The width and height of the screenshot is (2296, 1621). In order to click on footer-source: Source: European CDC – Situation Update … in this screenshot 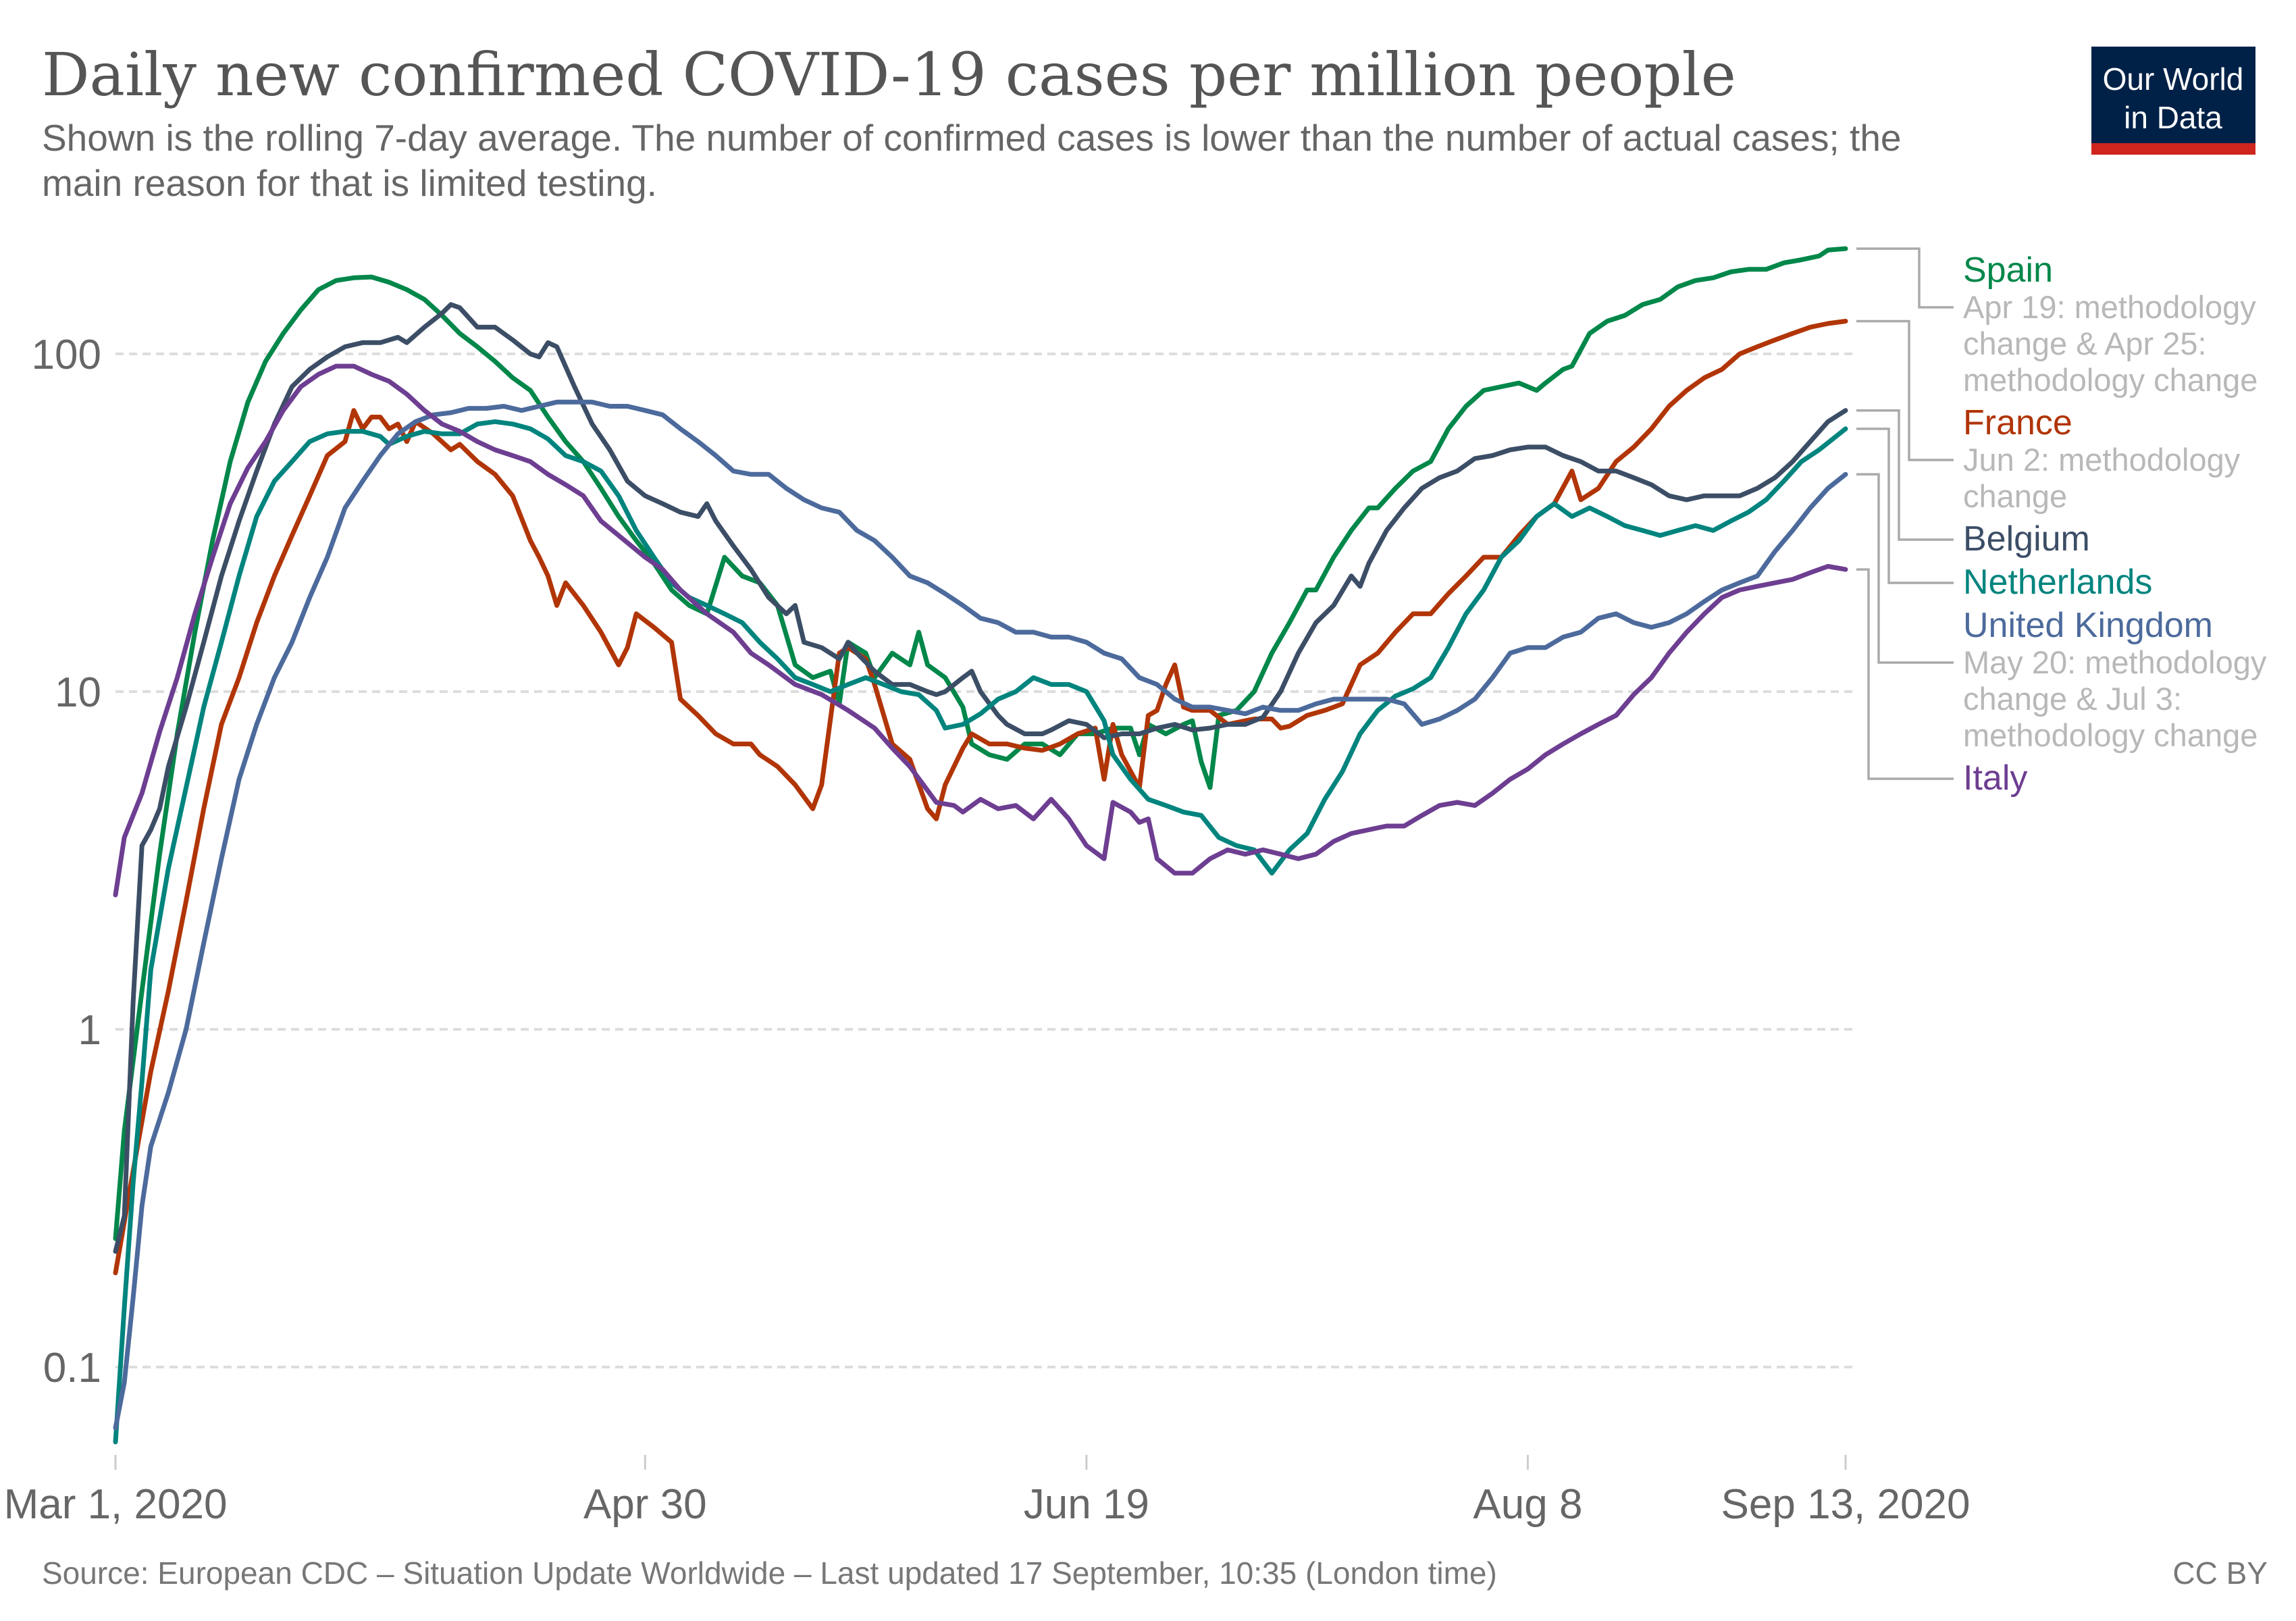, I will do `click(770, 1573)`.